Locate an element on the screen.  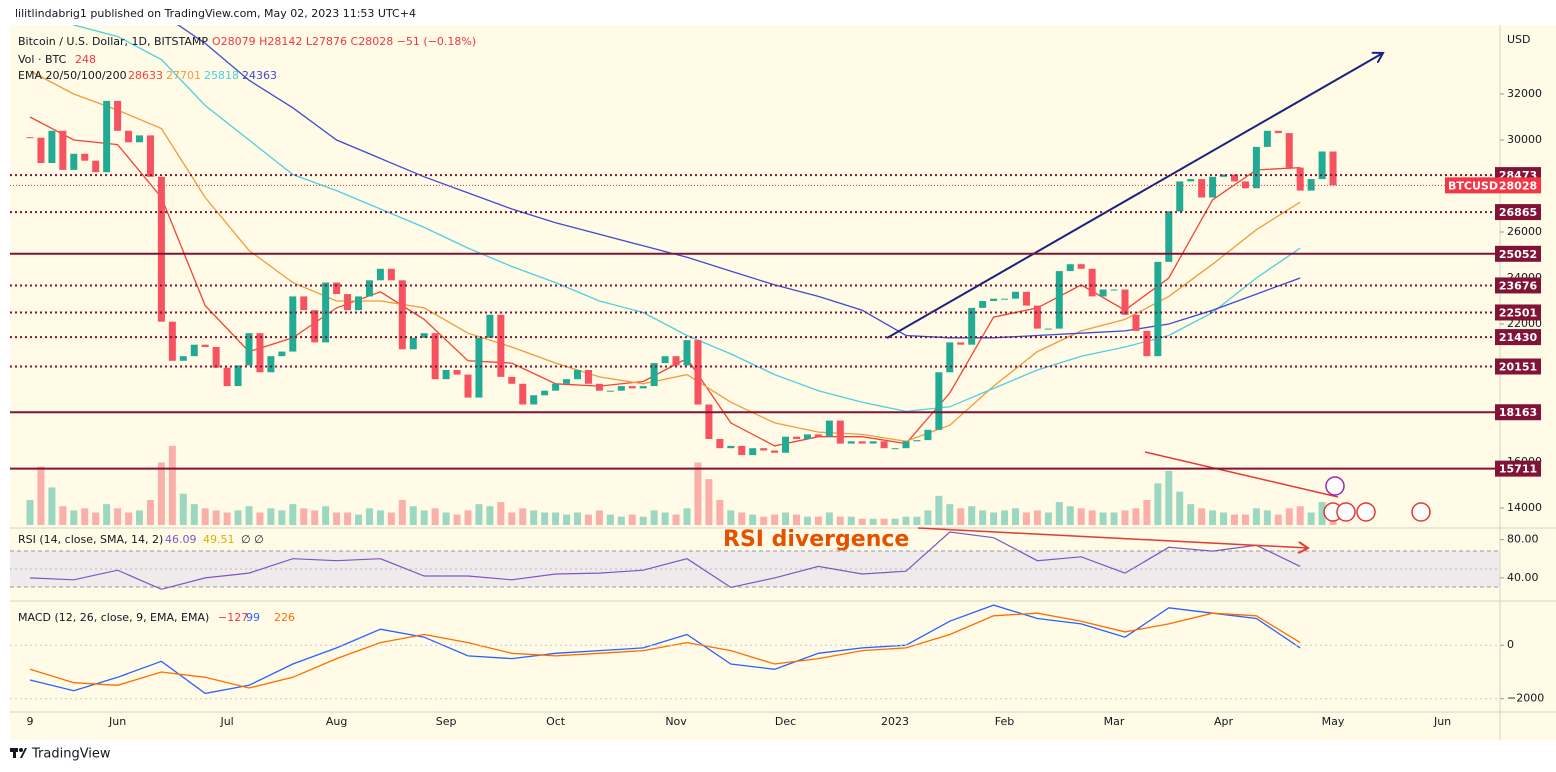
watermark: TradingView is located at coordinates (71, 754).